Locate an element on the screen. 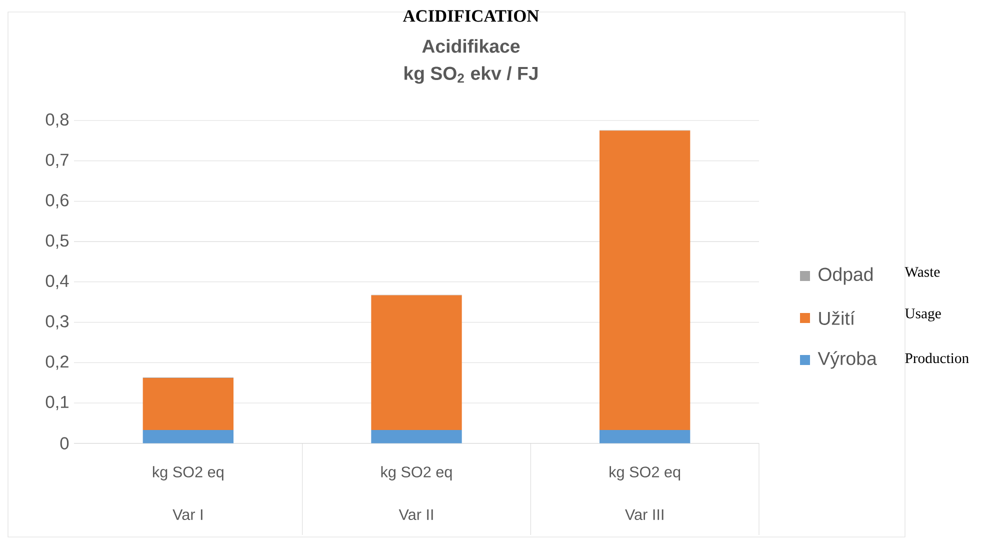  y-tick-label: 0,4 is located at coordinates (57, 282).